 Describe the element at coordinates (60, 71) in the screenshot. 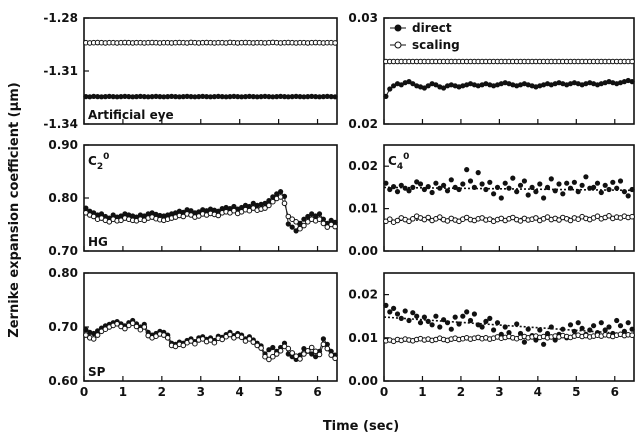

I see `y-tick-label: -1.31` at that location.